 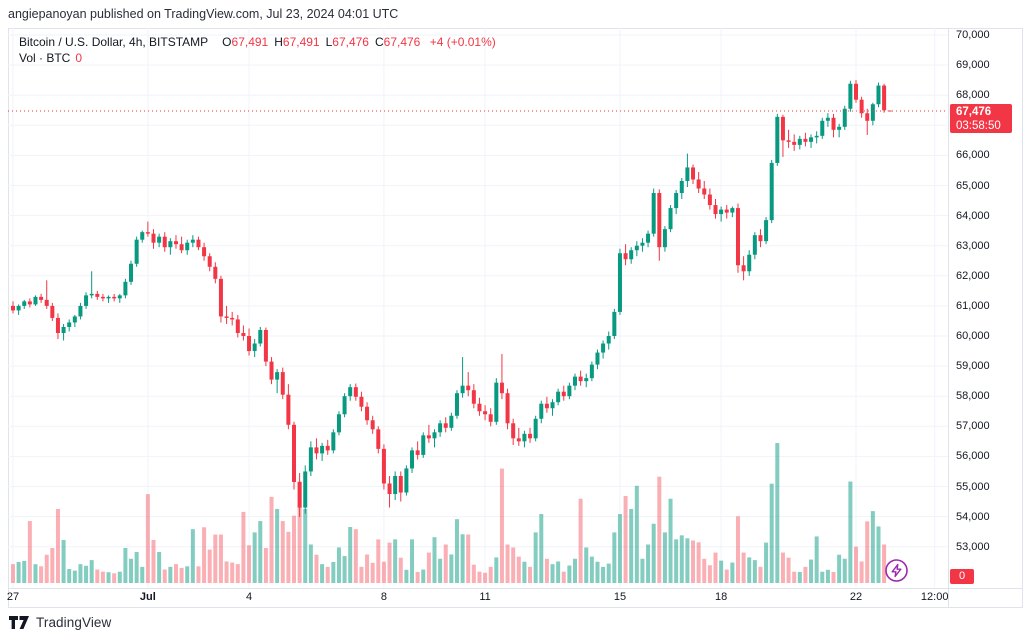 What do you see at coordinates (978, 126) in the screenshot?
I see `bar-countdown: 03:58:50` at bounding box center [978, 126].